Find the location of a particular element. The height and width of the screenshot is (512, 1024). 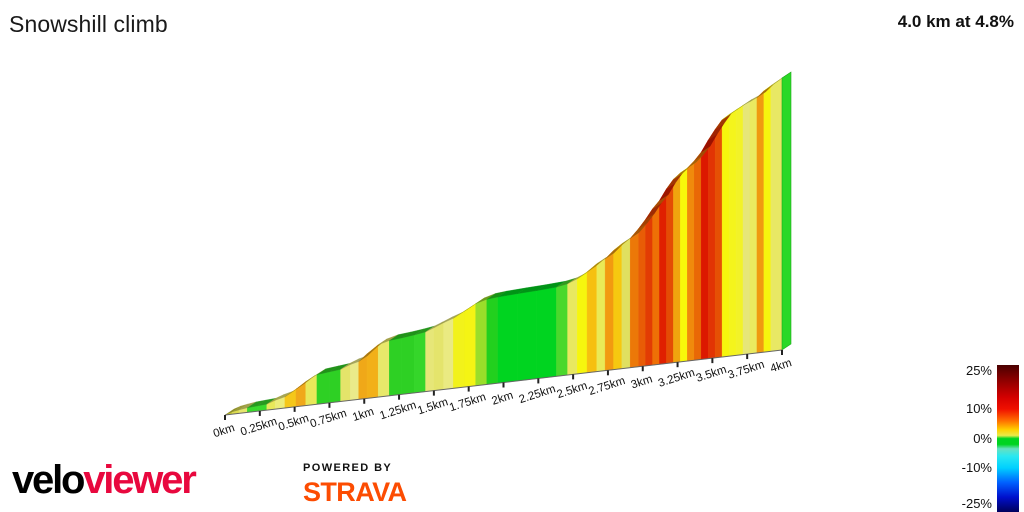

profile-right-face is located at coordinates (786, 211).